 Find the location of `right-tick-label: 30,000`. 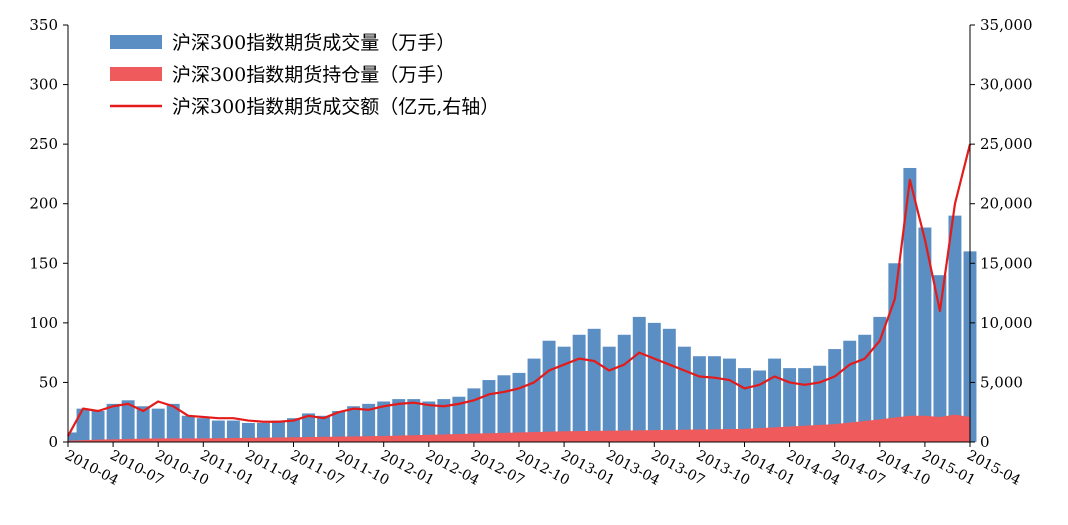

right-tick-label: 30,000 is located at coordinates (1006, 85).